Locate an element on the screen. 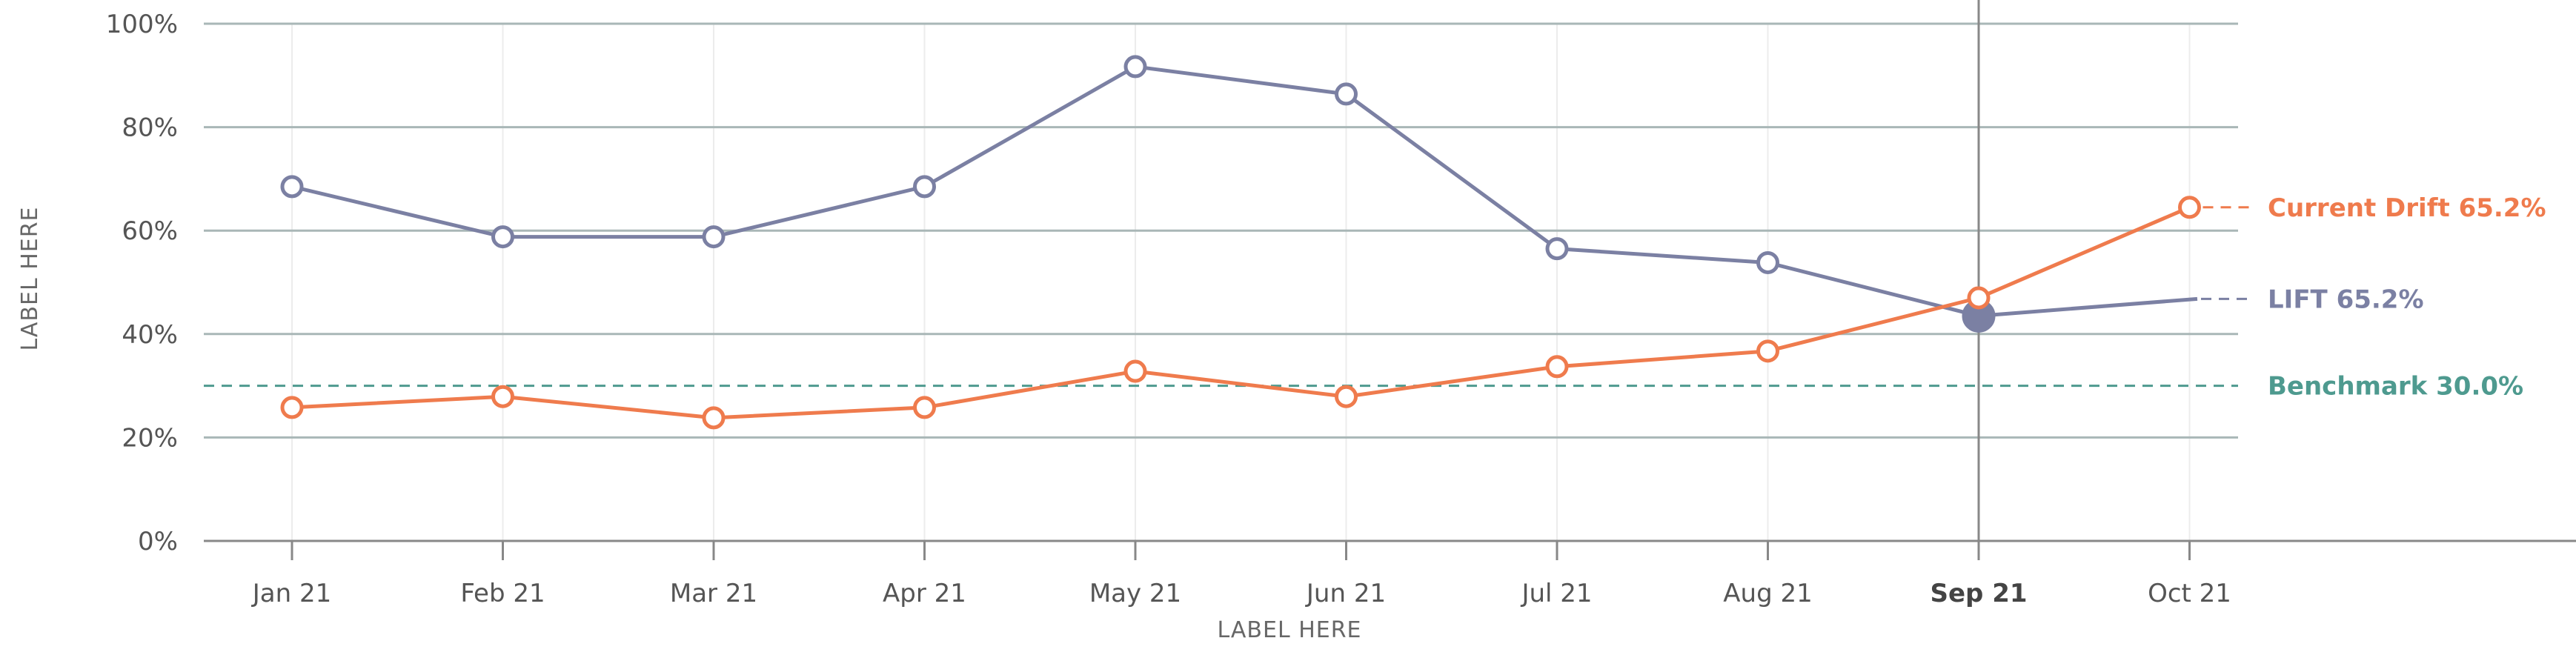 The width and height of the screenshot is (2576, 658). y-tick-label: 80% is located at coordinates (150, 128).